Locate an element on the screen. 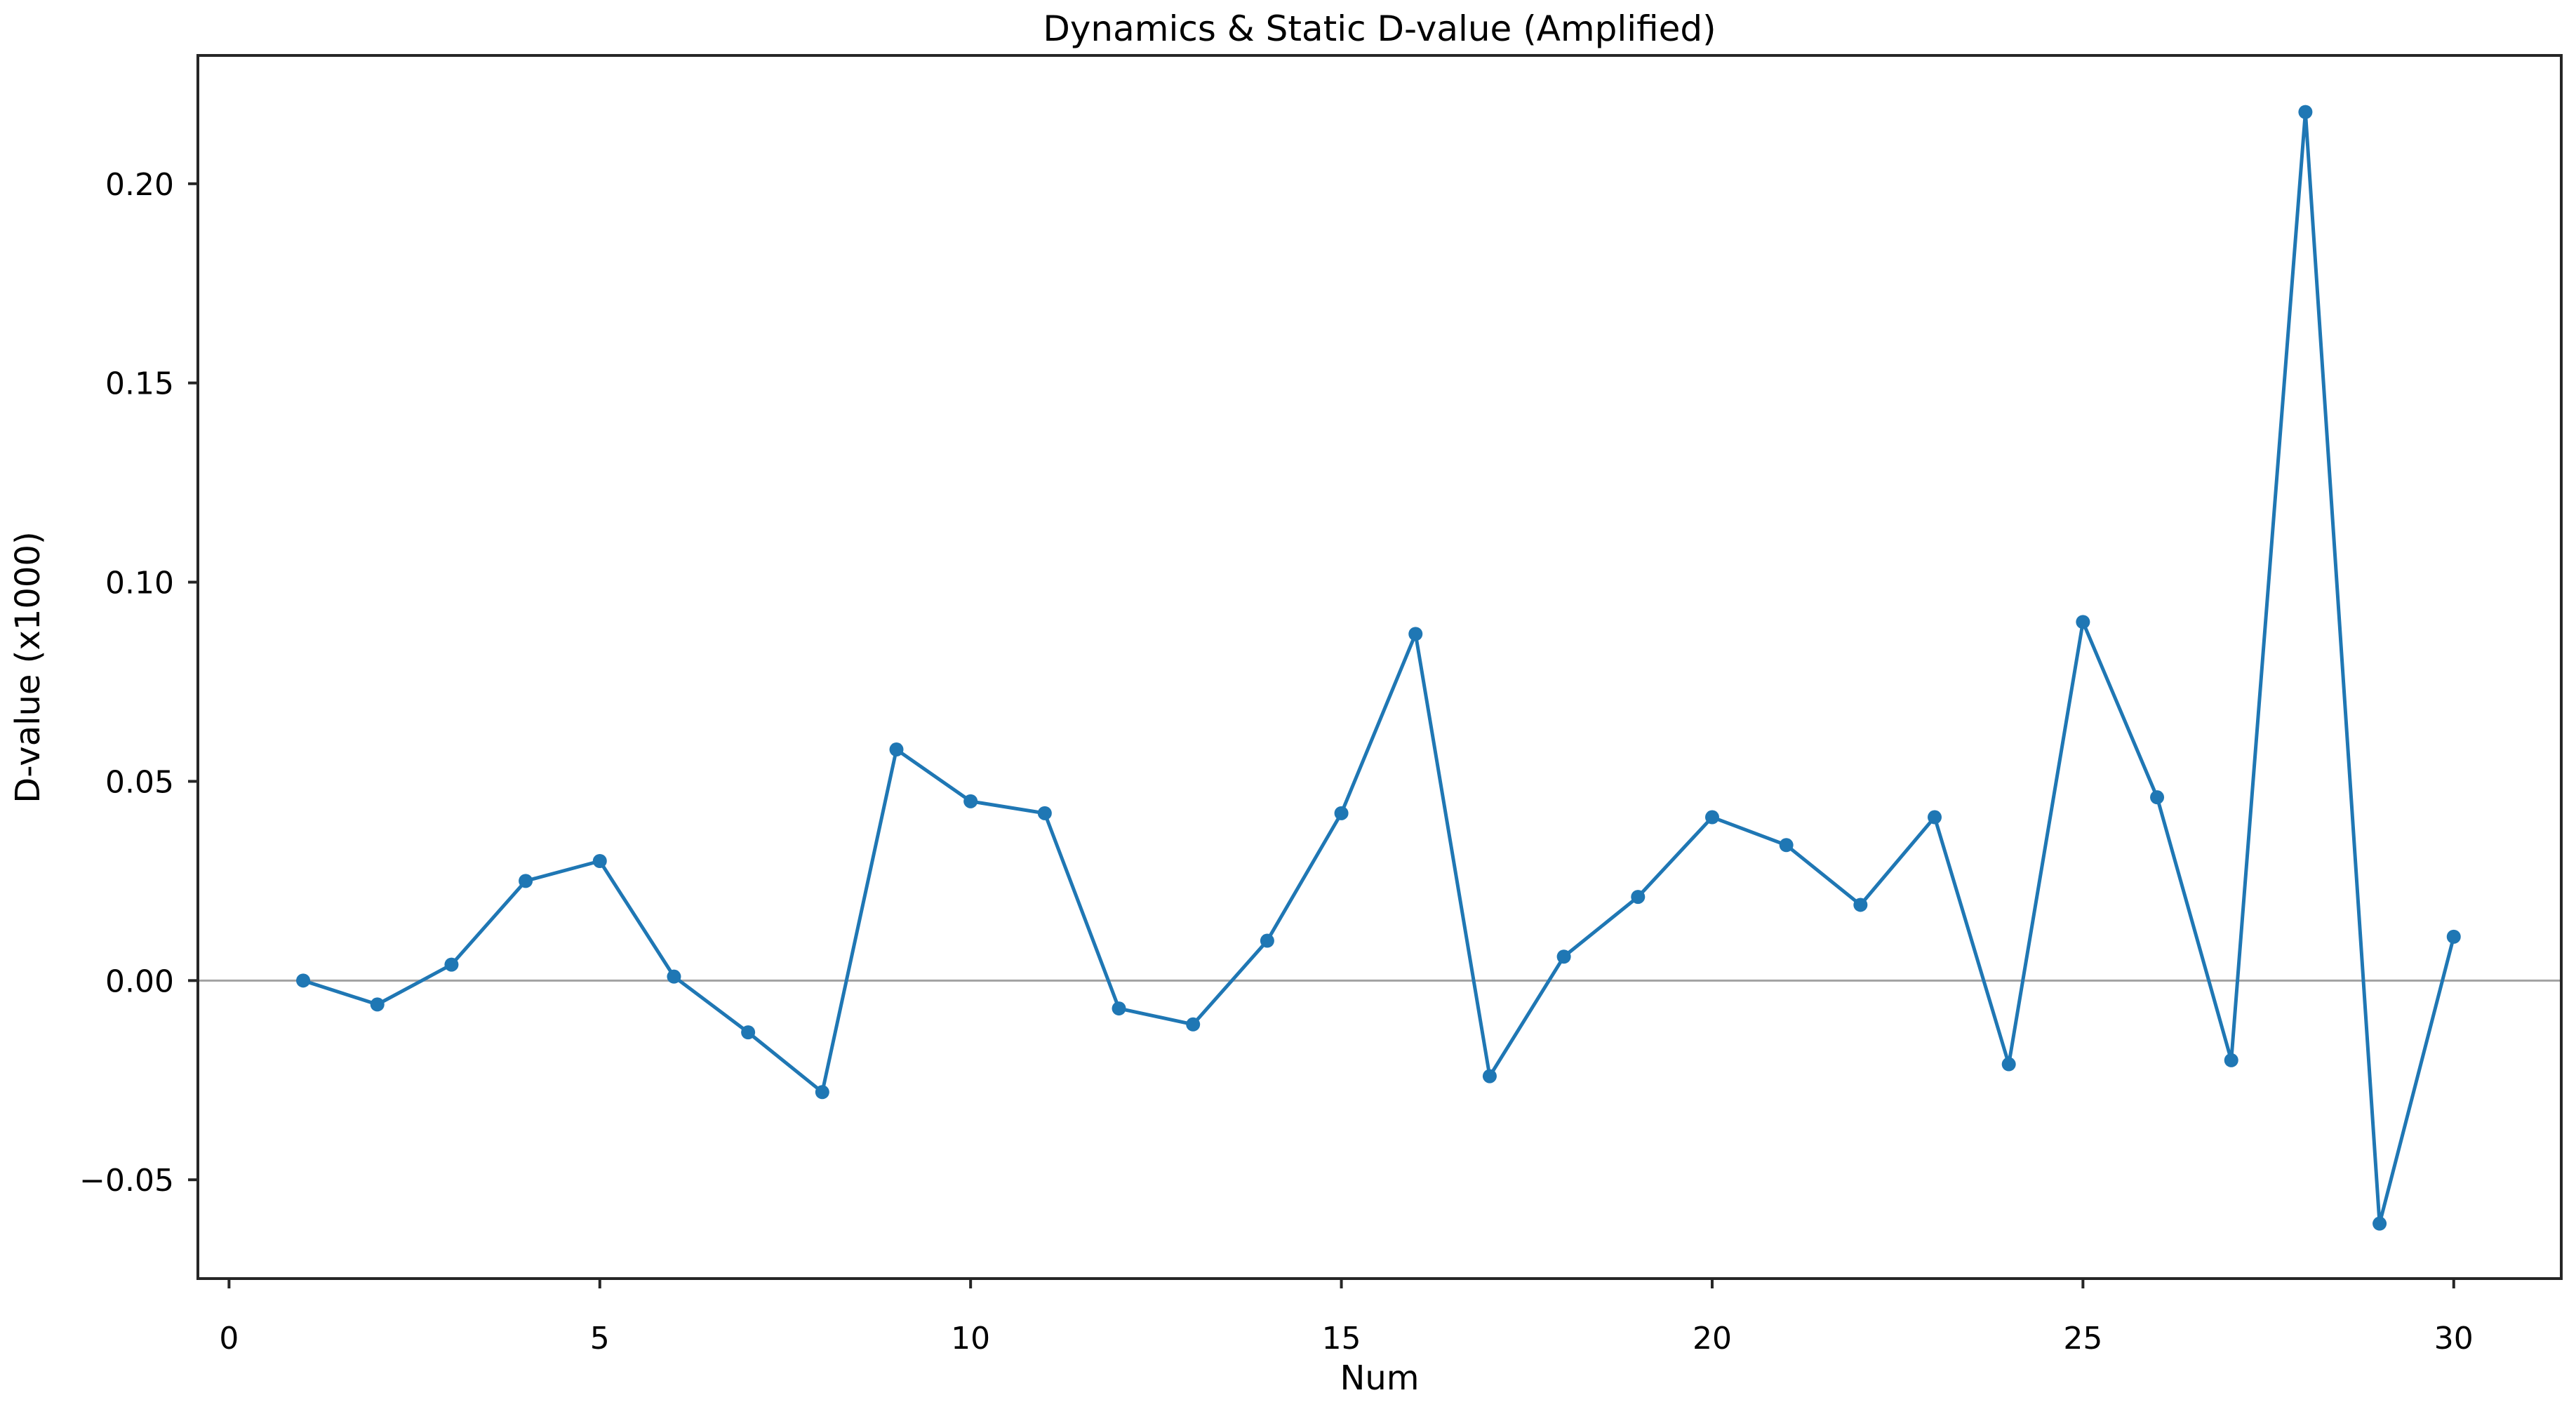 Image resolution: width=2576 pixels, height=1407 pixels. chart-title: Dynamics & Static D-value (Amplified) is located at coordinates (1379, 28).